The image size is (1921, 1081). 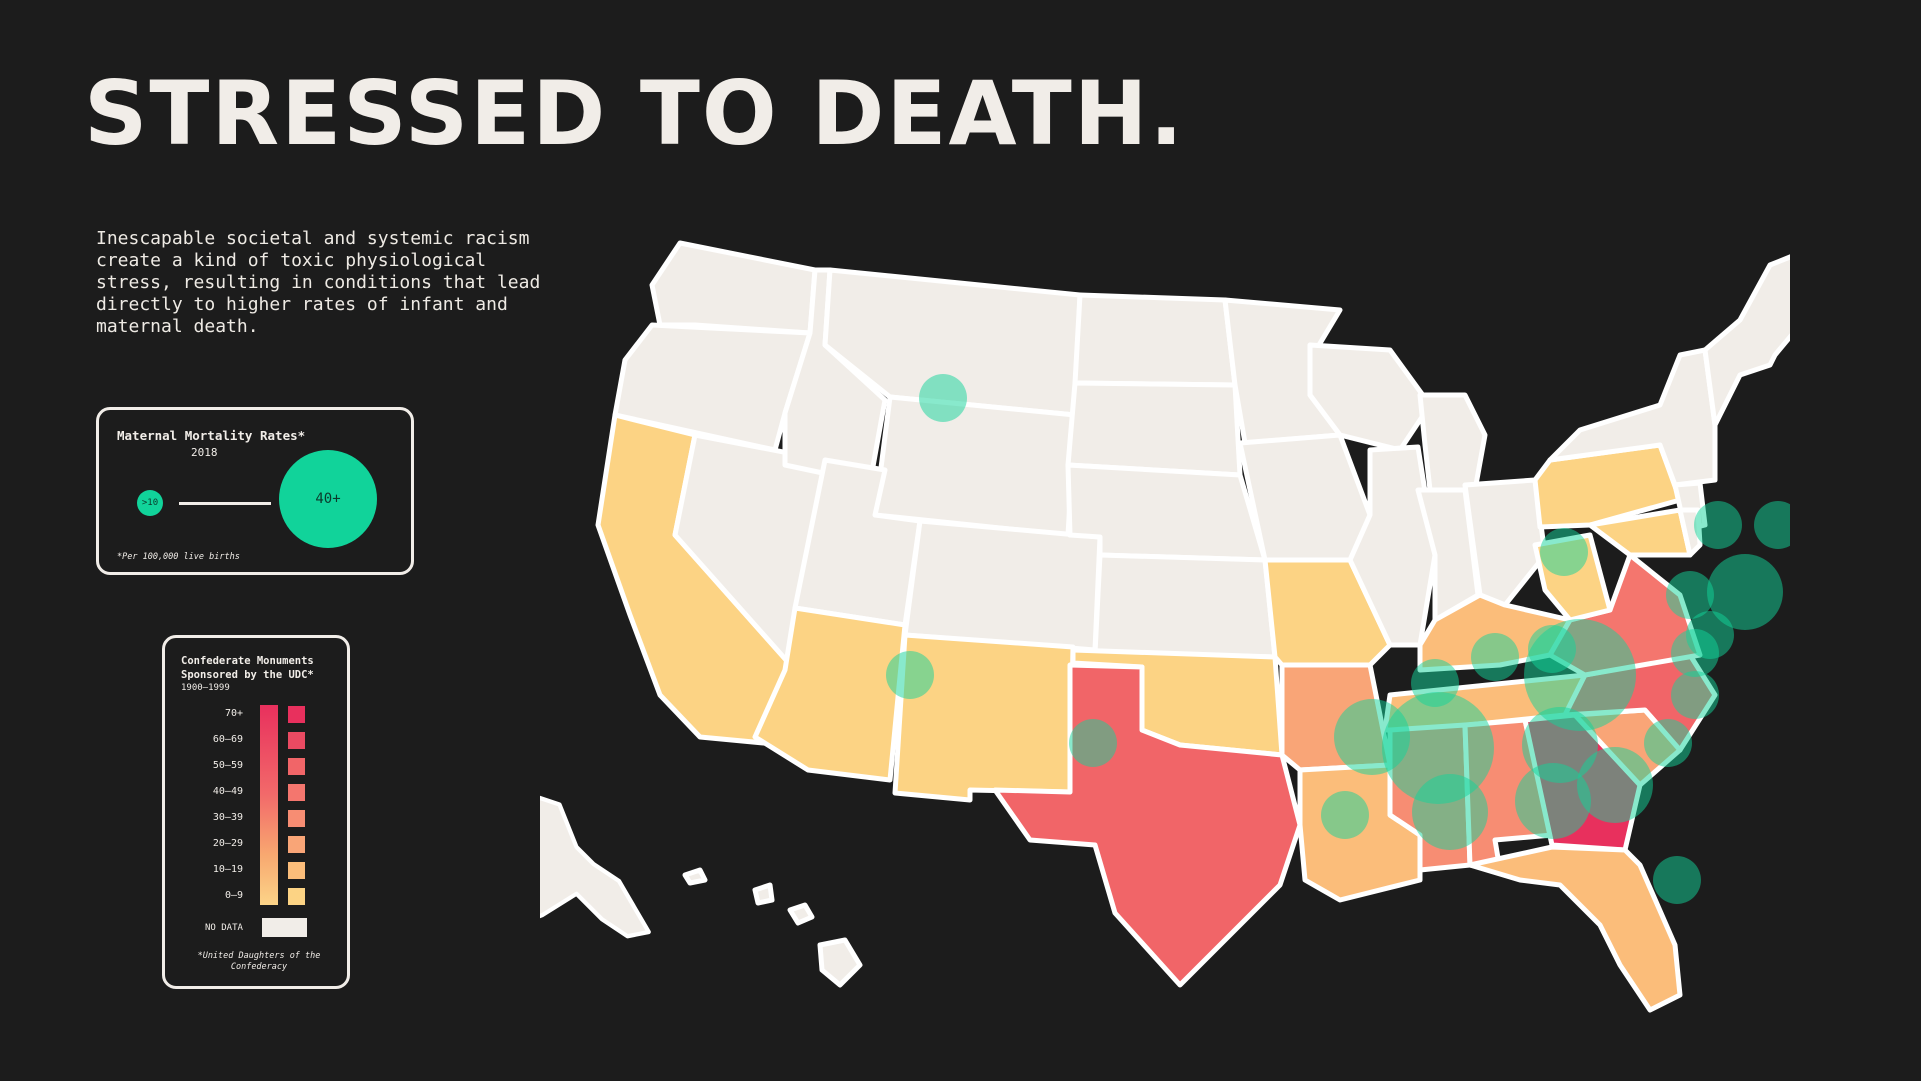 What do you see at coordinates (227, 869) in the screenshot?
I see `legend-label: 10–19` at bounding box center [227, 869].